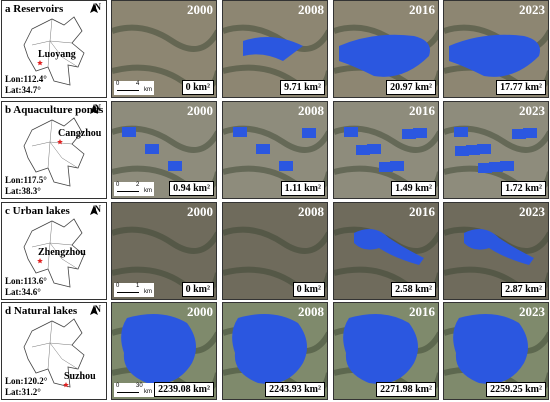 Image resolution: width=550 pixels, height=402 pixels. I want to click on satellite-image: 2016 2271.98 km², so click(386, 351).